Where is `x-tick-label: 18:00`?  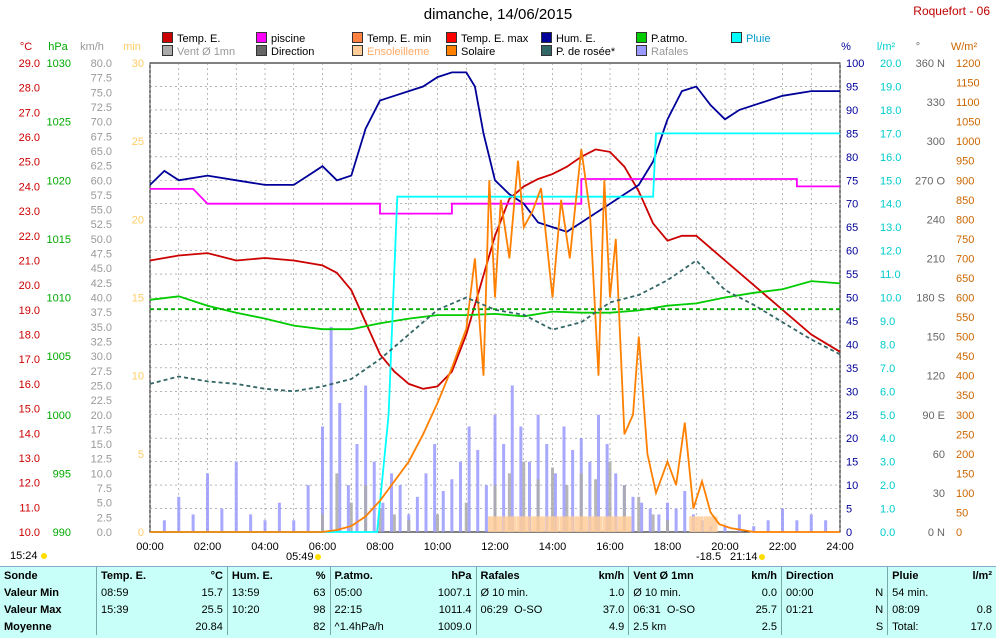 x-tick-label: 18:00 is located at coordinates (668, 547).